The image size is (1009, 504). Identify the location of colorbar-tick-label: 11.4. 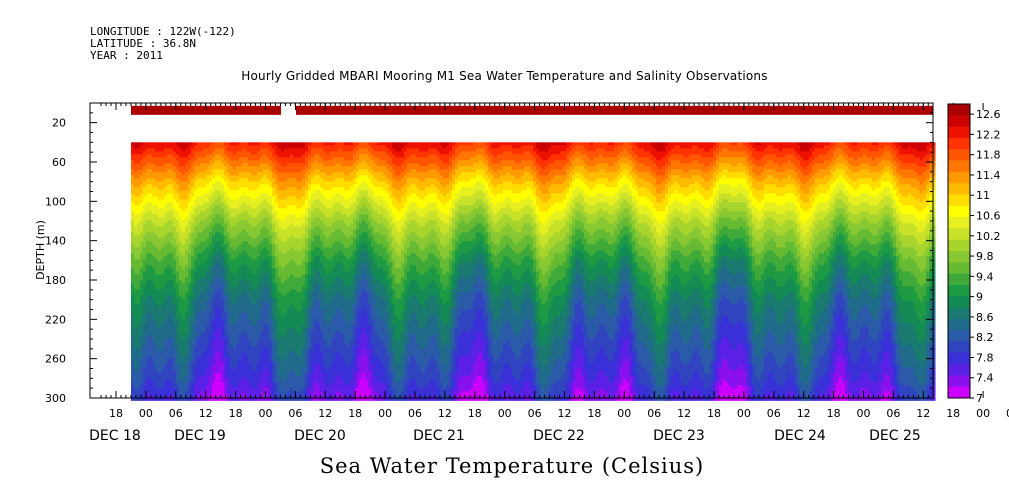
(988, 175).